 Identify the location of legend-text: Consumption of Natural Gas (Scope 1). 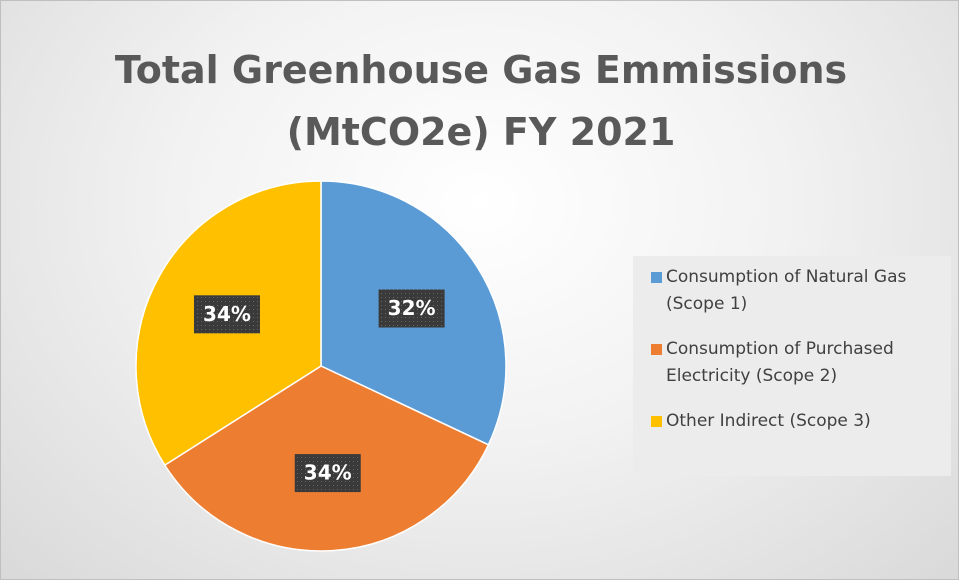
(786, 290).